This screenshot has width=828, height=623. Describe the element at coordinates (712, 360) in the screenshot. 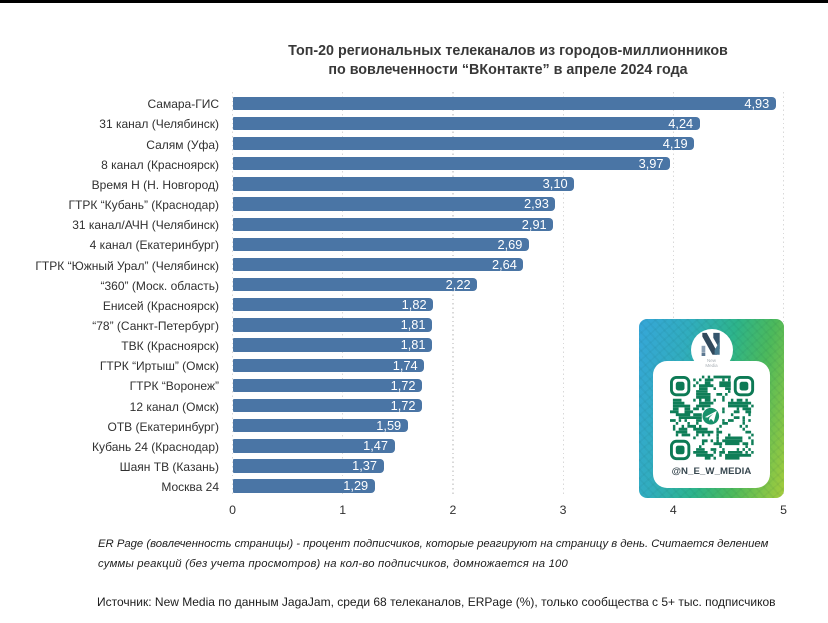

I see `svg-text: New` at that location.